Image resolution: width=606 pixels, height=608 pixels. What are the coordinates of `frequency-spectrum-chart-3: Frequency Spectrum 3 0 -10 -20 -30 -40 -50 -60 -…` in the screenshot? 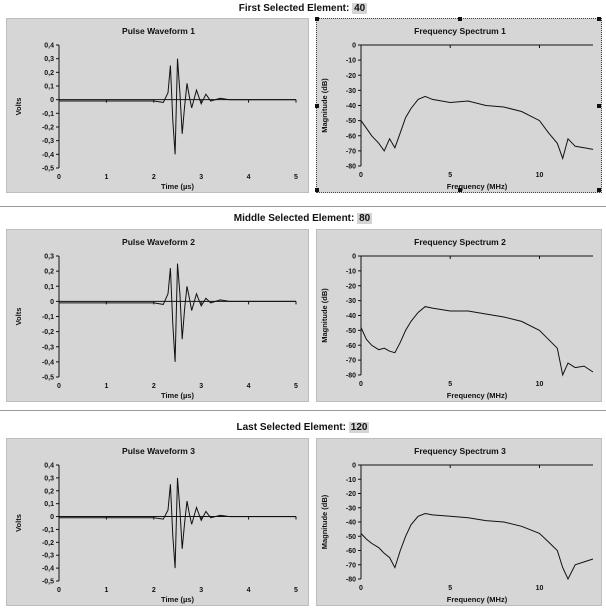 It's located at (459, 522).